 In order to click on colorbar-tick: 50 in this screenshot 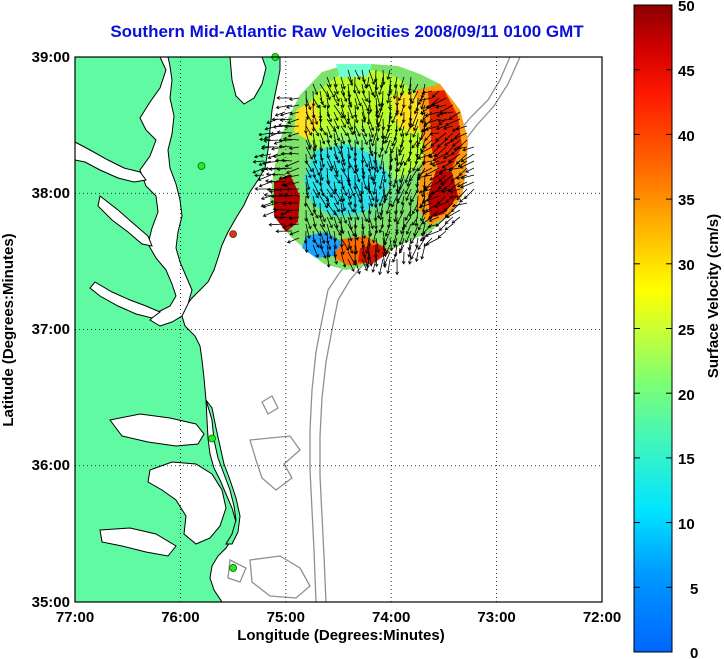, I will do `click(686, 7)`.